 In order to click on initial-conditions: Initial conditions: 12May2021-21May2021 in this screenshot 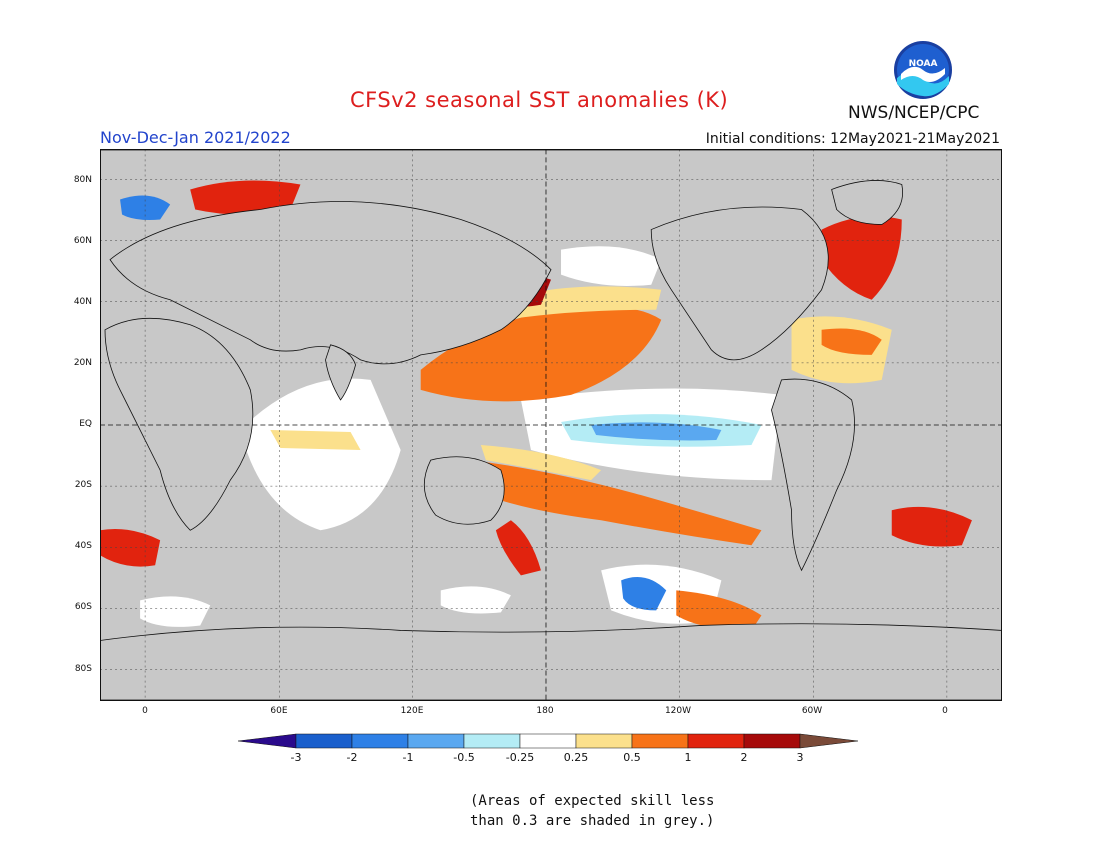, I will do `click(852, 139)`.